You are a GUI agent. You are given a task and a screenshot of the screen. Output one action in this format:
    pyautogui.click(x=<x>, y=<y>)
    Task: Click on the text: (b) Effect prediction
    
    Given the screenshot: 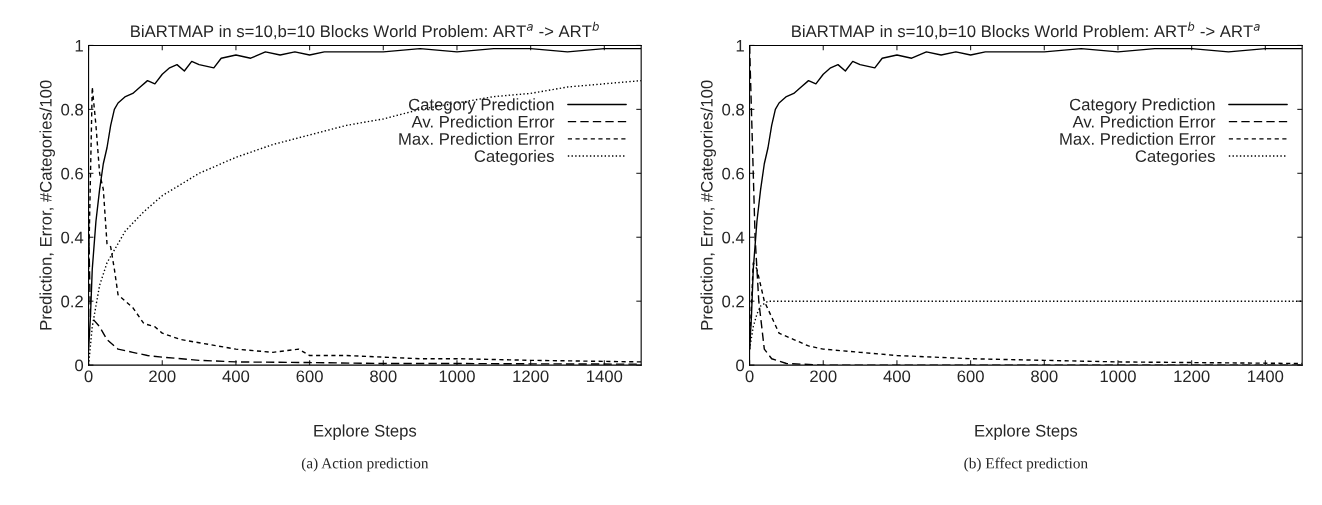 What is the action you would take?
    pyautogui.click(x=1026, y=464)
    